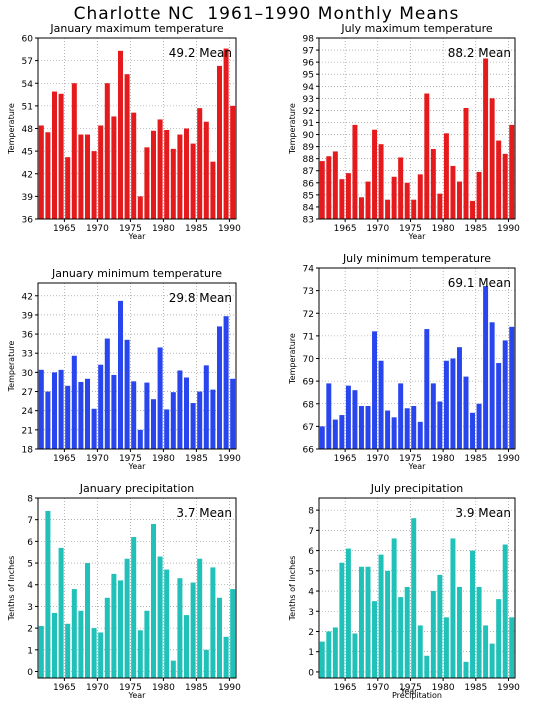 The height and width of the screenshot is (711, 533). I want to click on y-tick-label: 71, so click(308, 337).